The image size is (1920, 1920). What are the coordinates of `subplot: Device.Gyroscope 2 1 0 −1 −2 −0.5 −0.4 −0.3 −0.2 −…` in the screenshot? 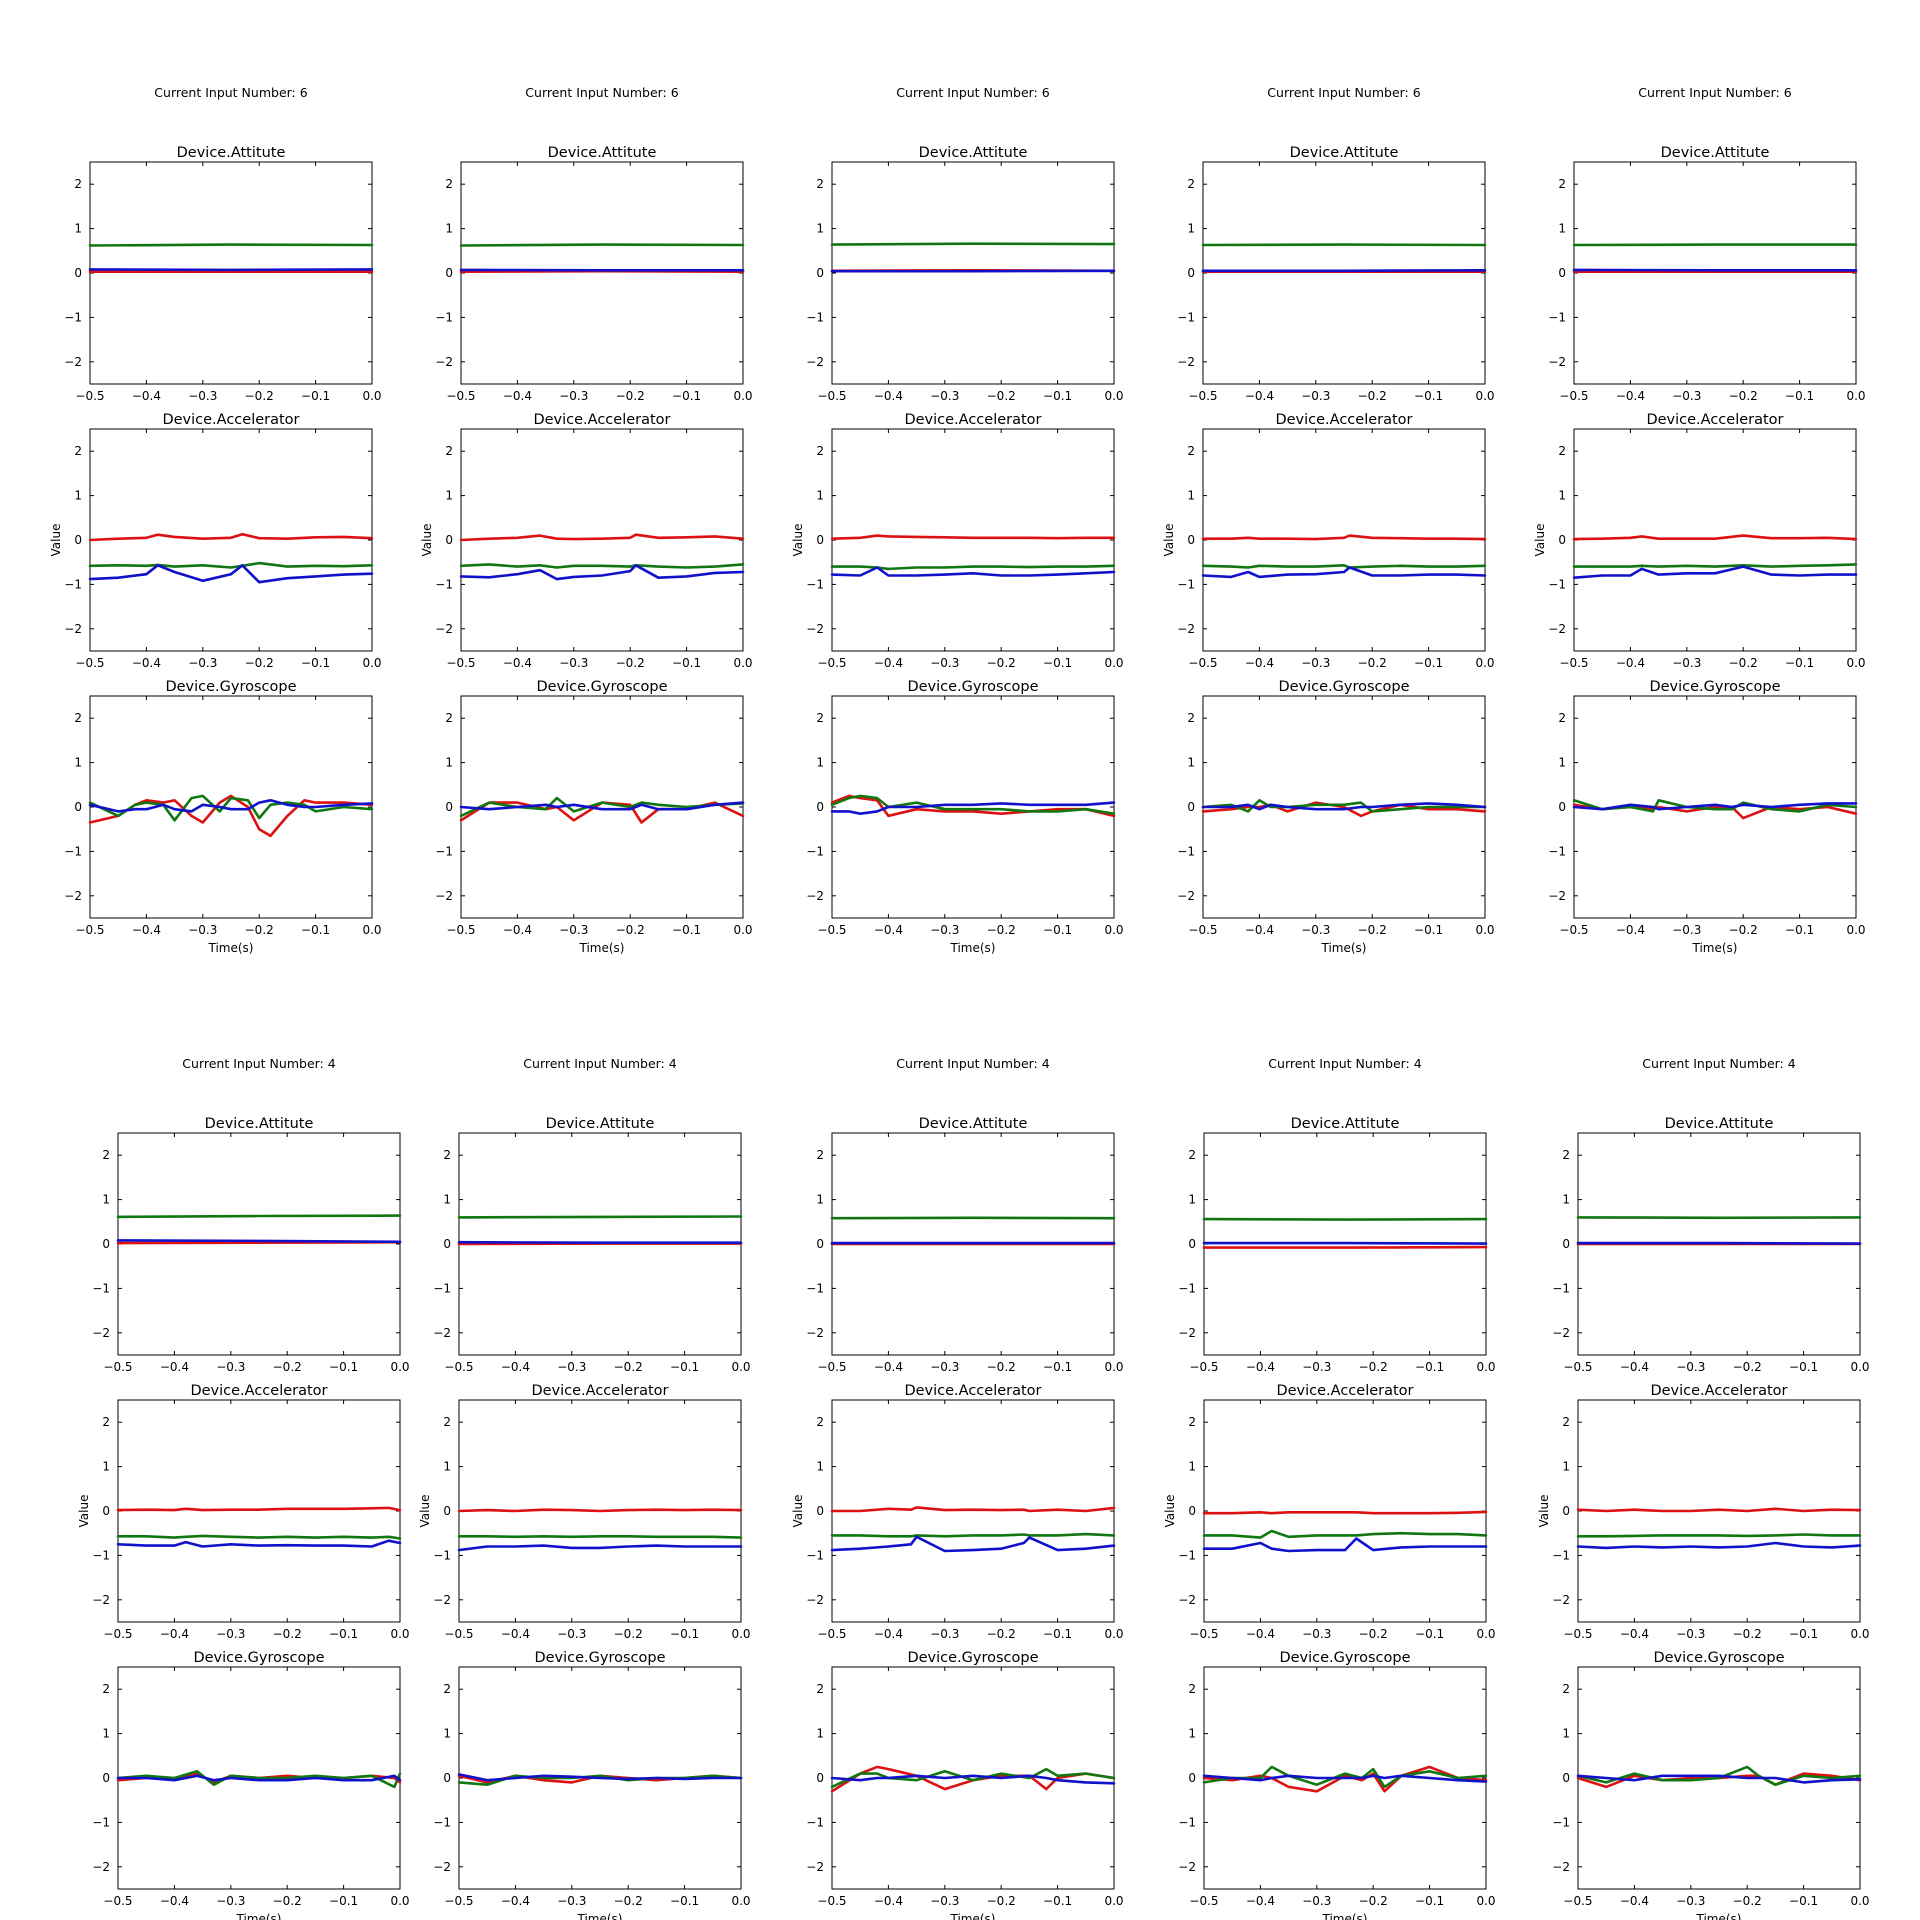 It's located at (1335, 817).